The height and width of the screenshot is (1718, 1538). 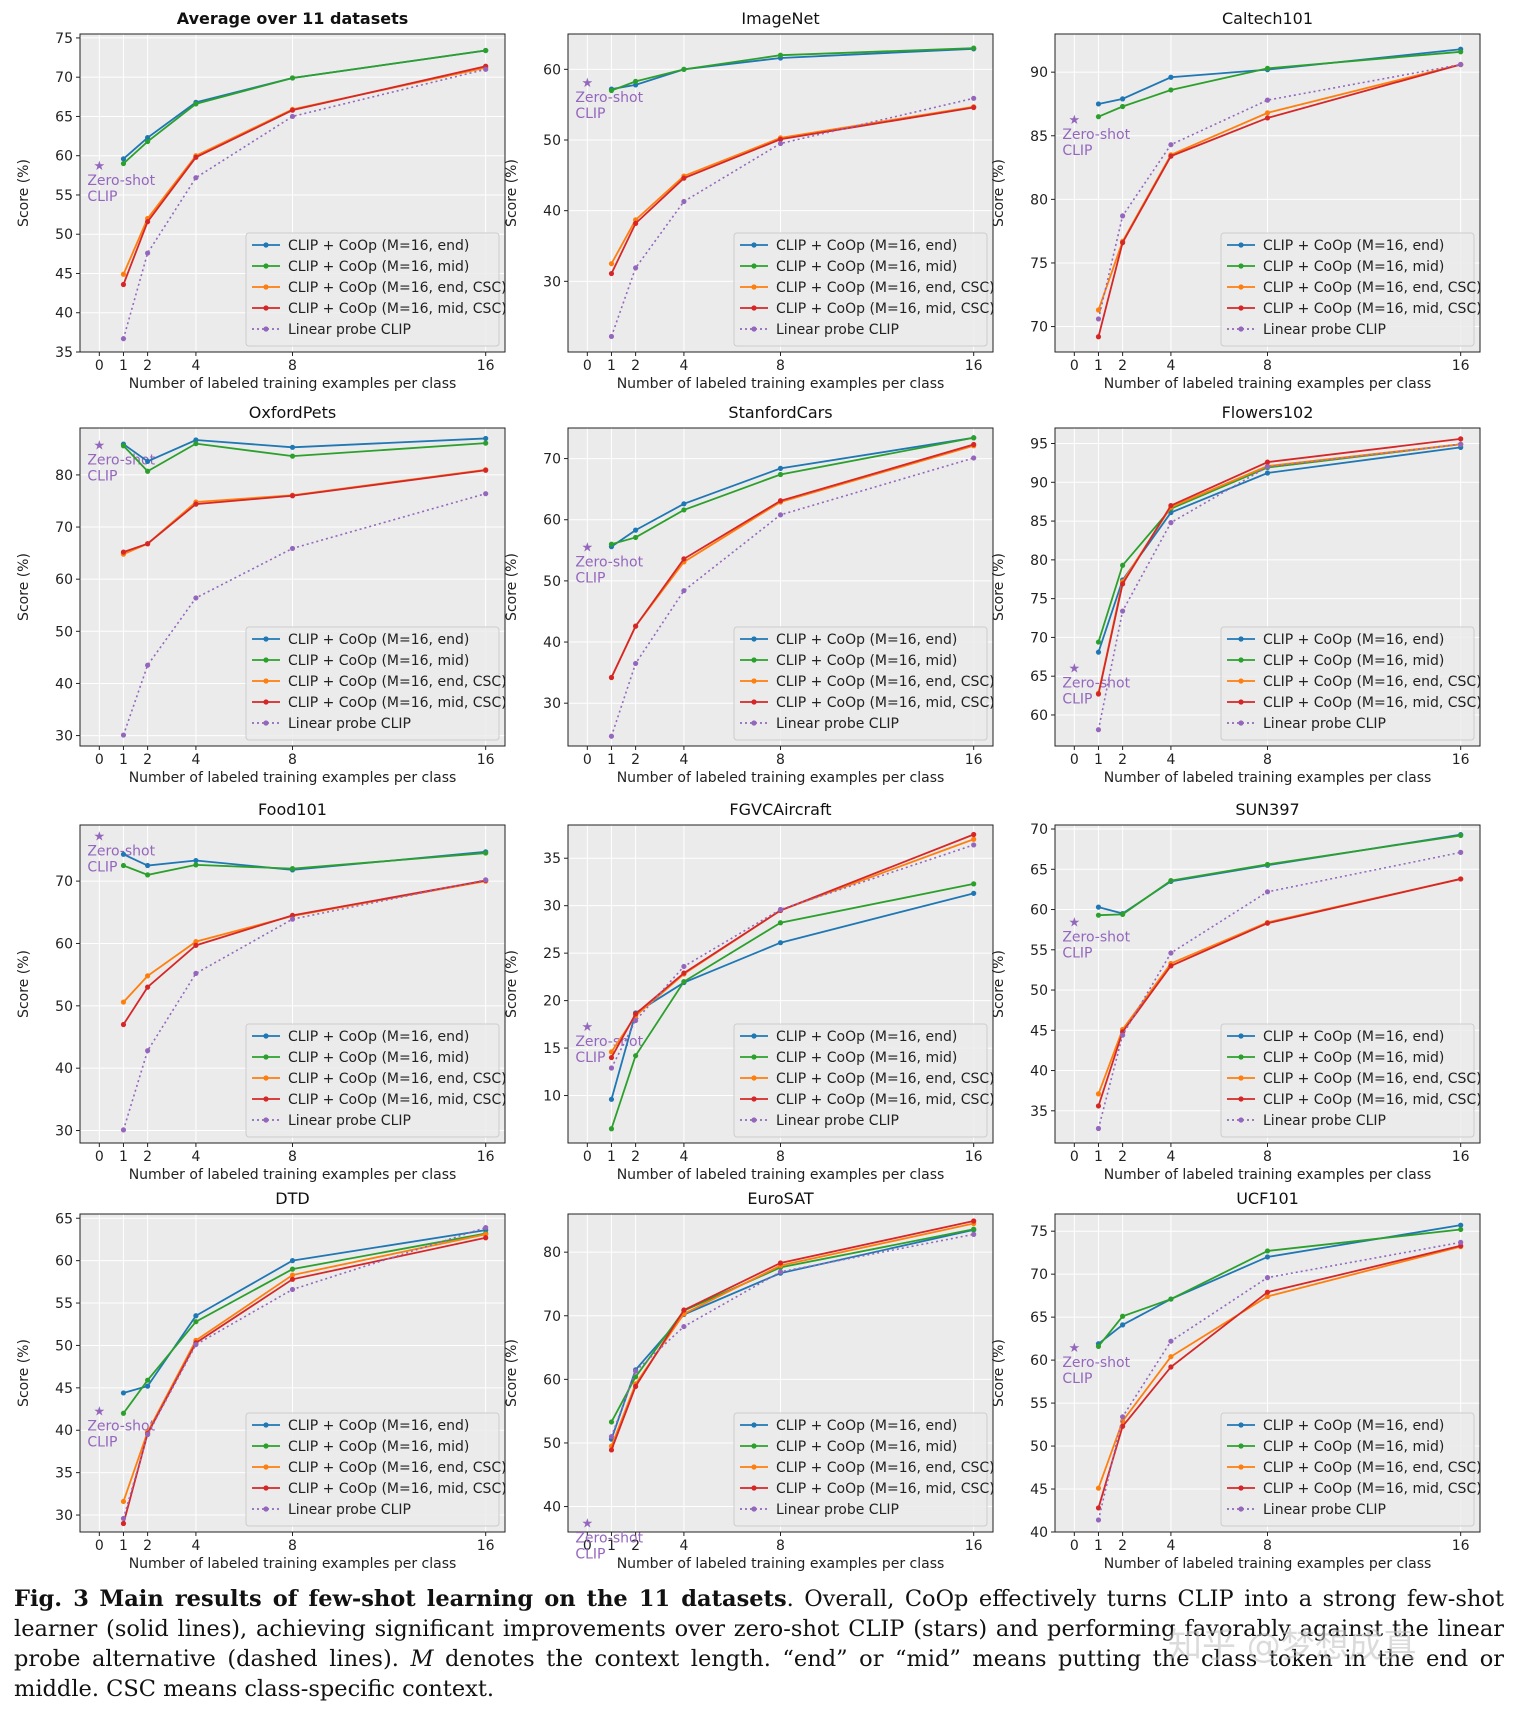 I want to click on y-tick-label: 60, so click(x=64, y=1262).